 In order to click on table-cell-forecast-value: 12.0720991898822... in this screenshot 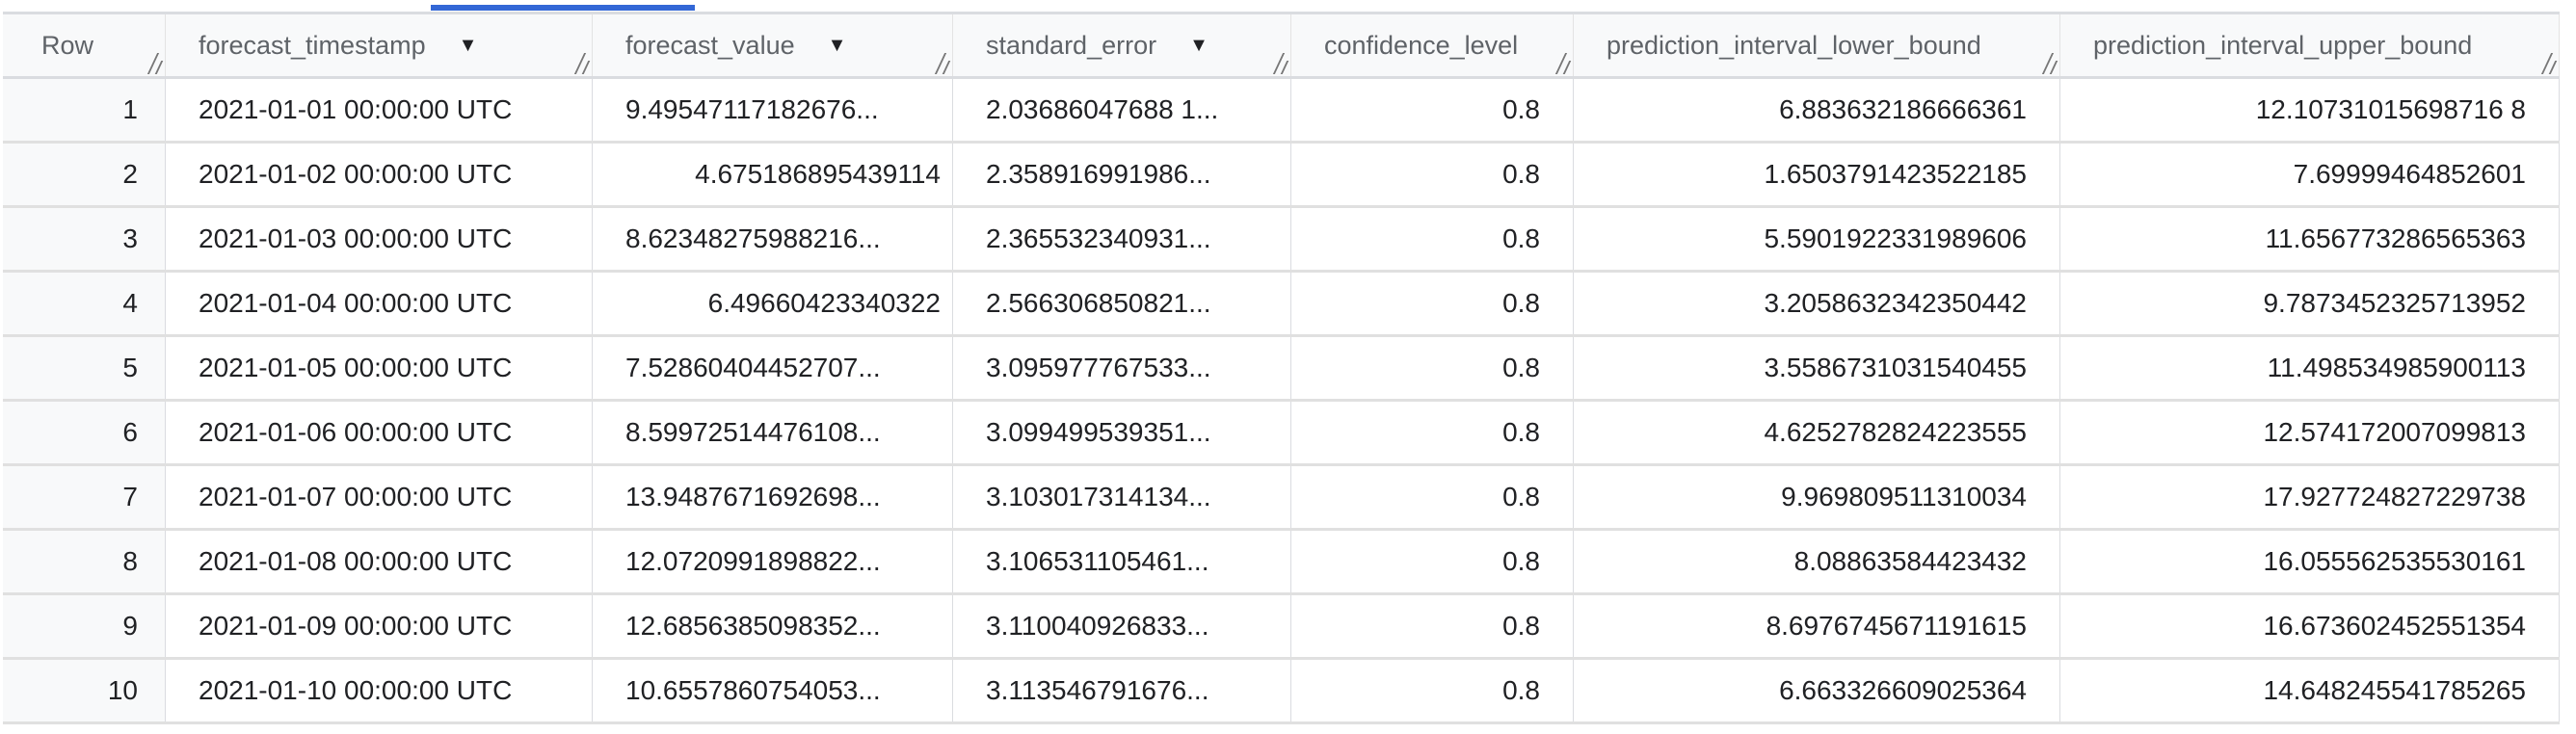, I will do `click(773, 561)`.